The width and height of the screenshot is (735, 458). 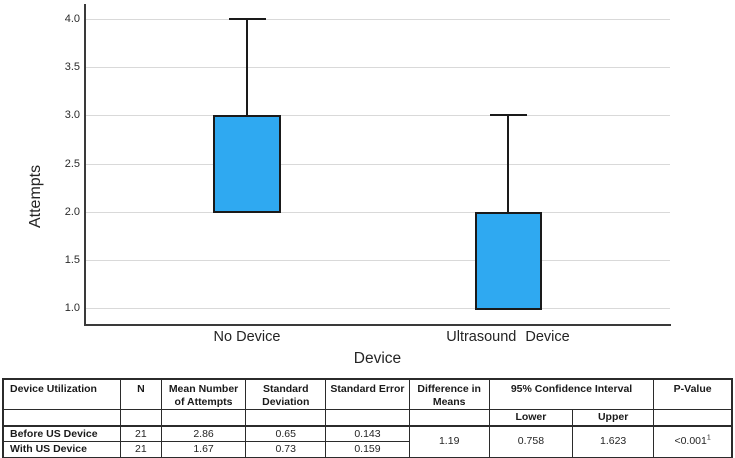 I want to click on cell-se: 0.143, so click(x=367, y=433).